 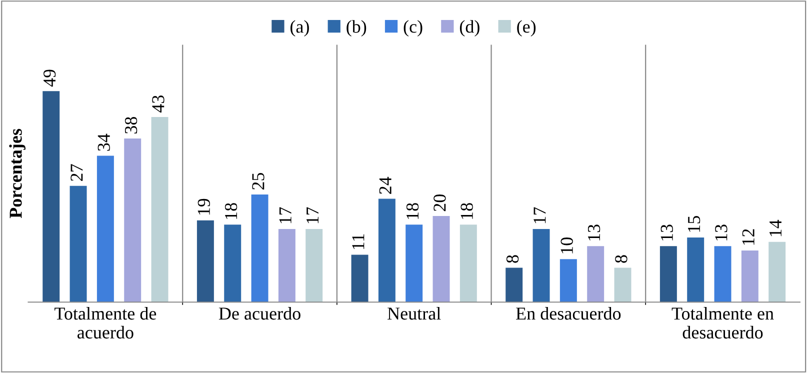 What do you see at coordinates (694, 224) in the screenshot?
I see `data-label: 15` at bounding box center [694, 224].